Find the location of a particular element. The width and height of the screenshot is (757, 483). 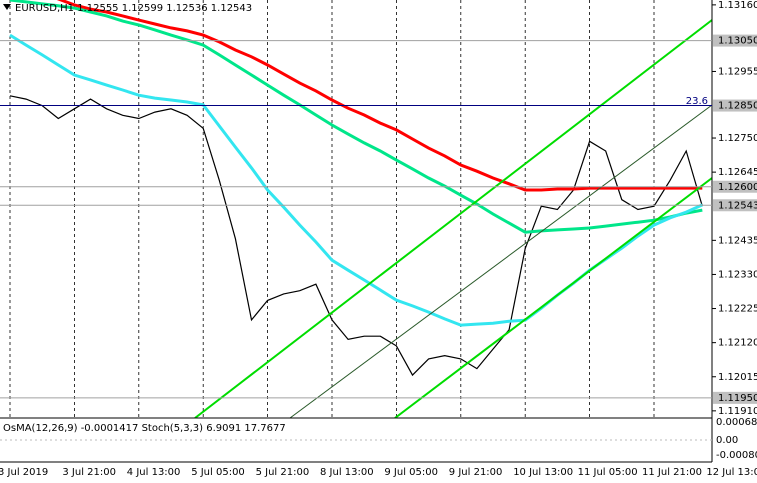

level-label: 1.12543 is located at coordinates (737, 205).